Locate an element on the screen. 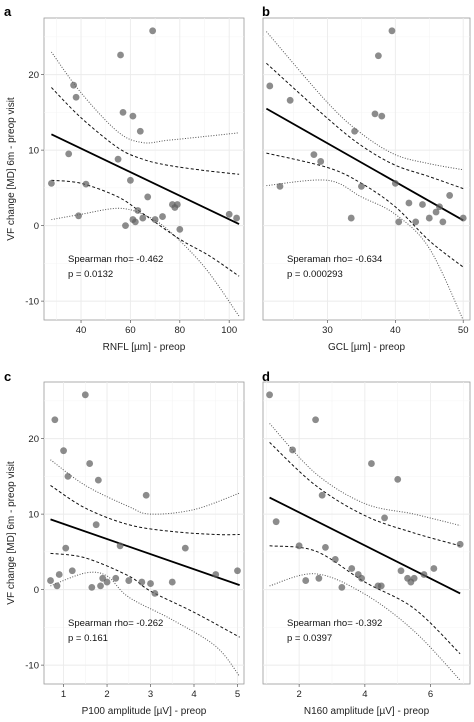  x-axis-title: RNFL [µm] - preop is located at coordinates (144, 347).